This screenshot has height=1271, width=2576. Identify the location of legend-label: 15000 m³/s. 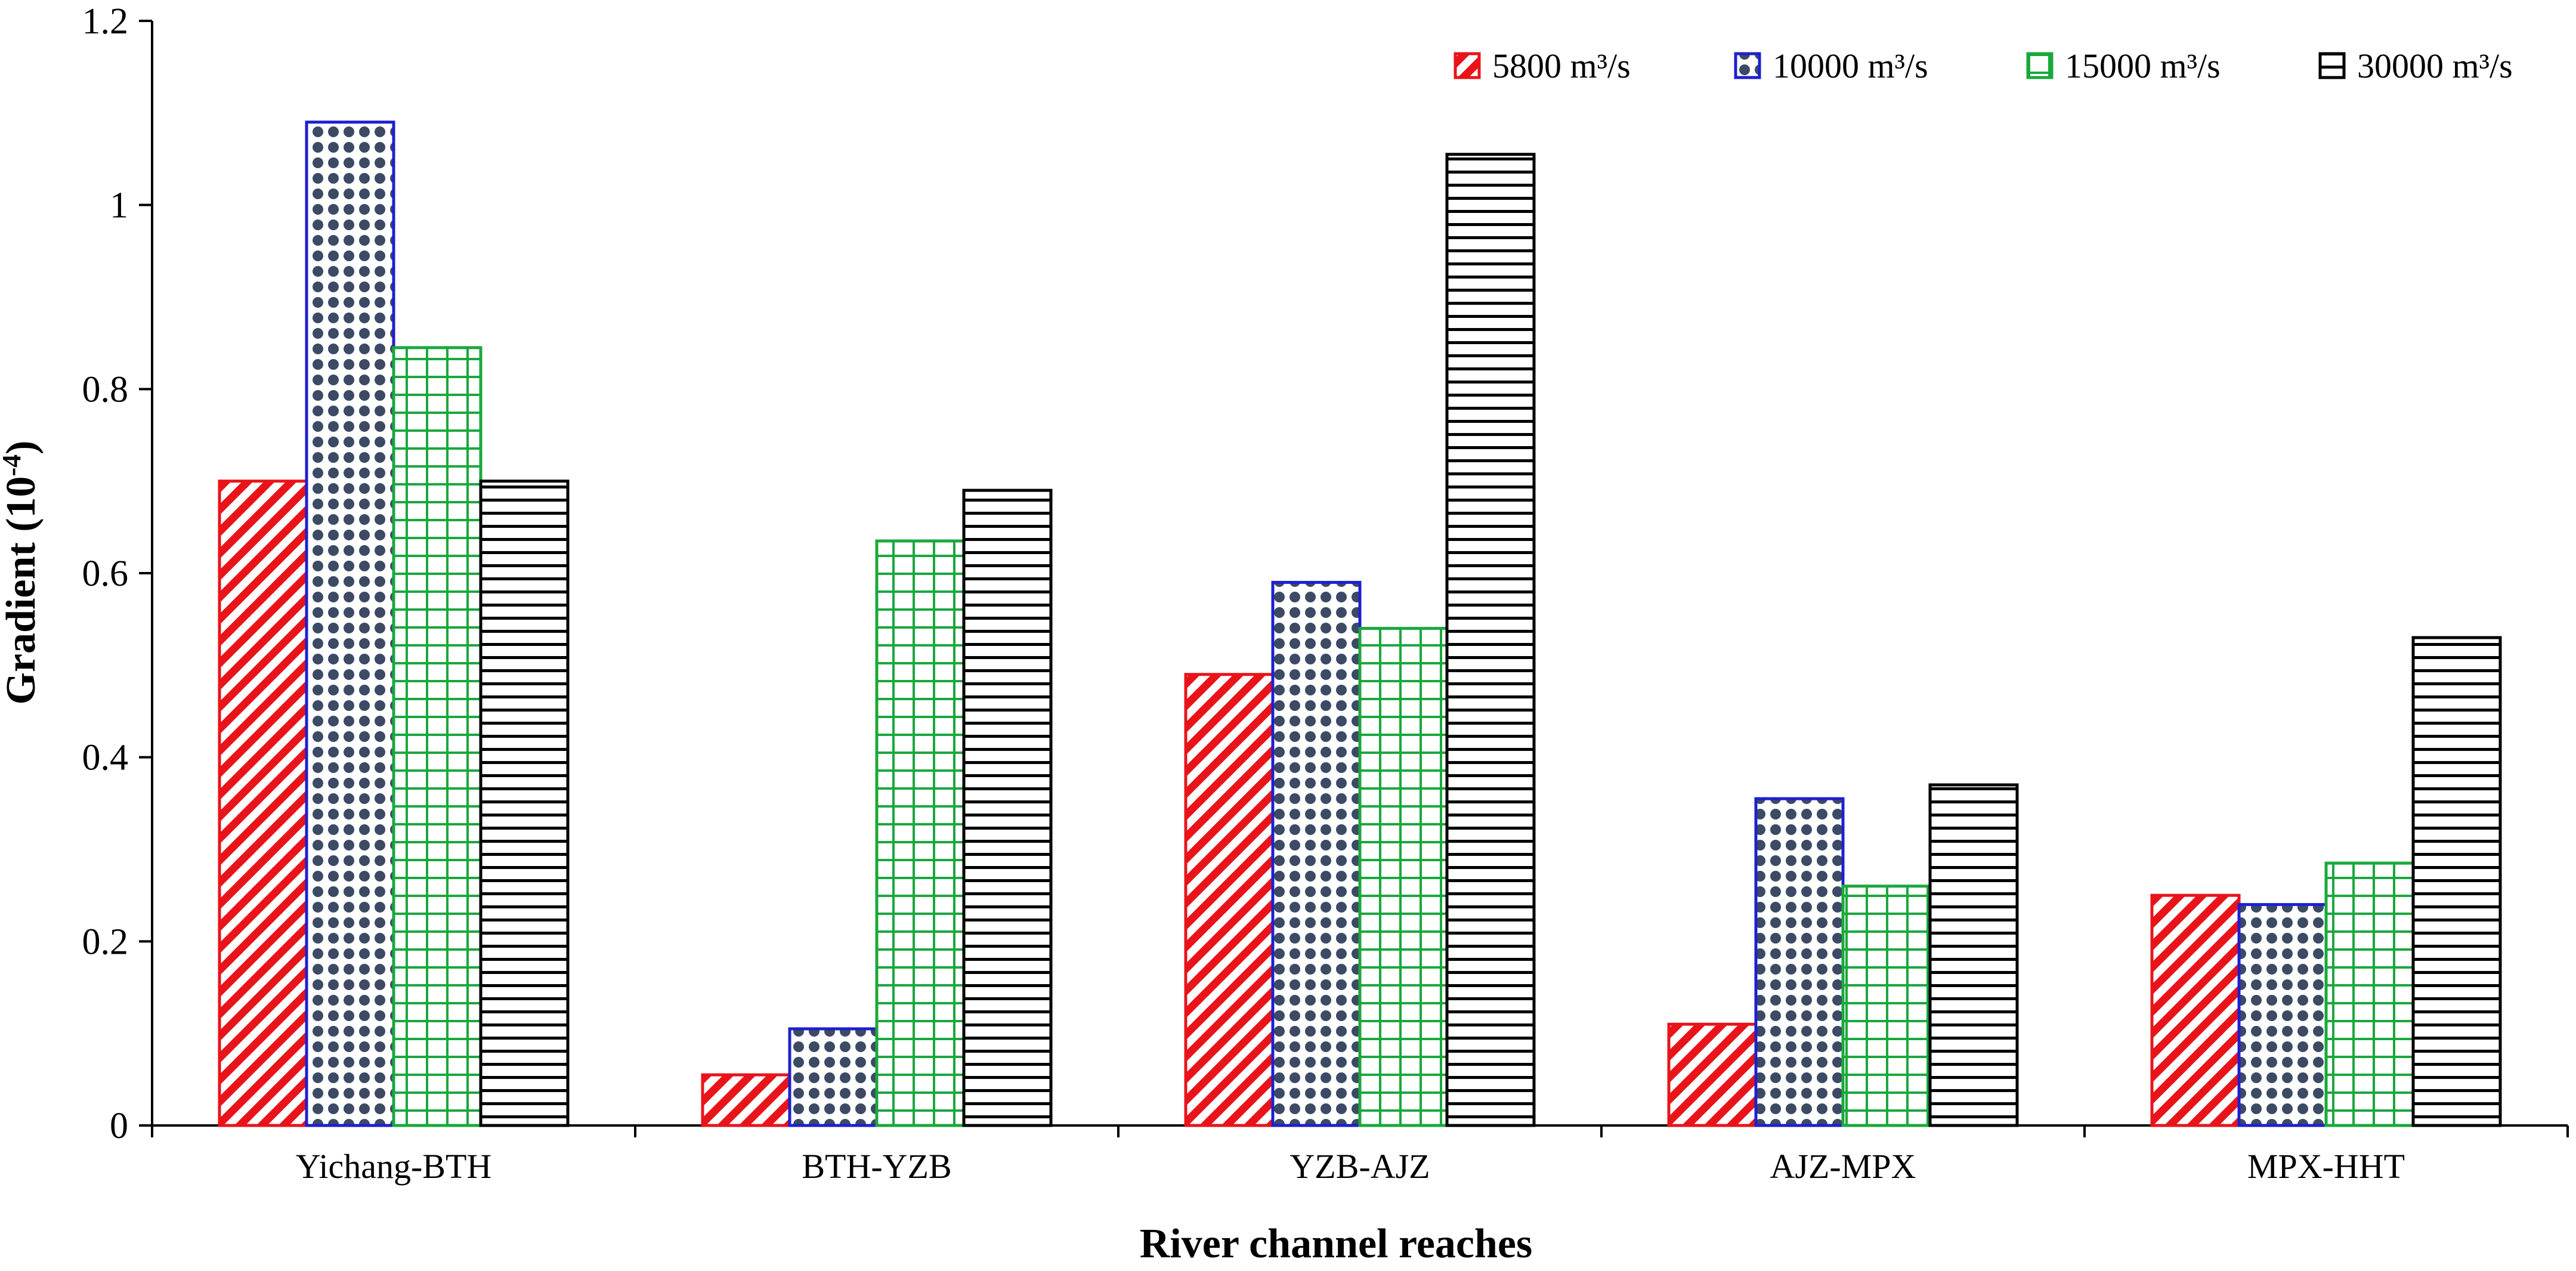
(2143, 66).